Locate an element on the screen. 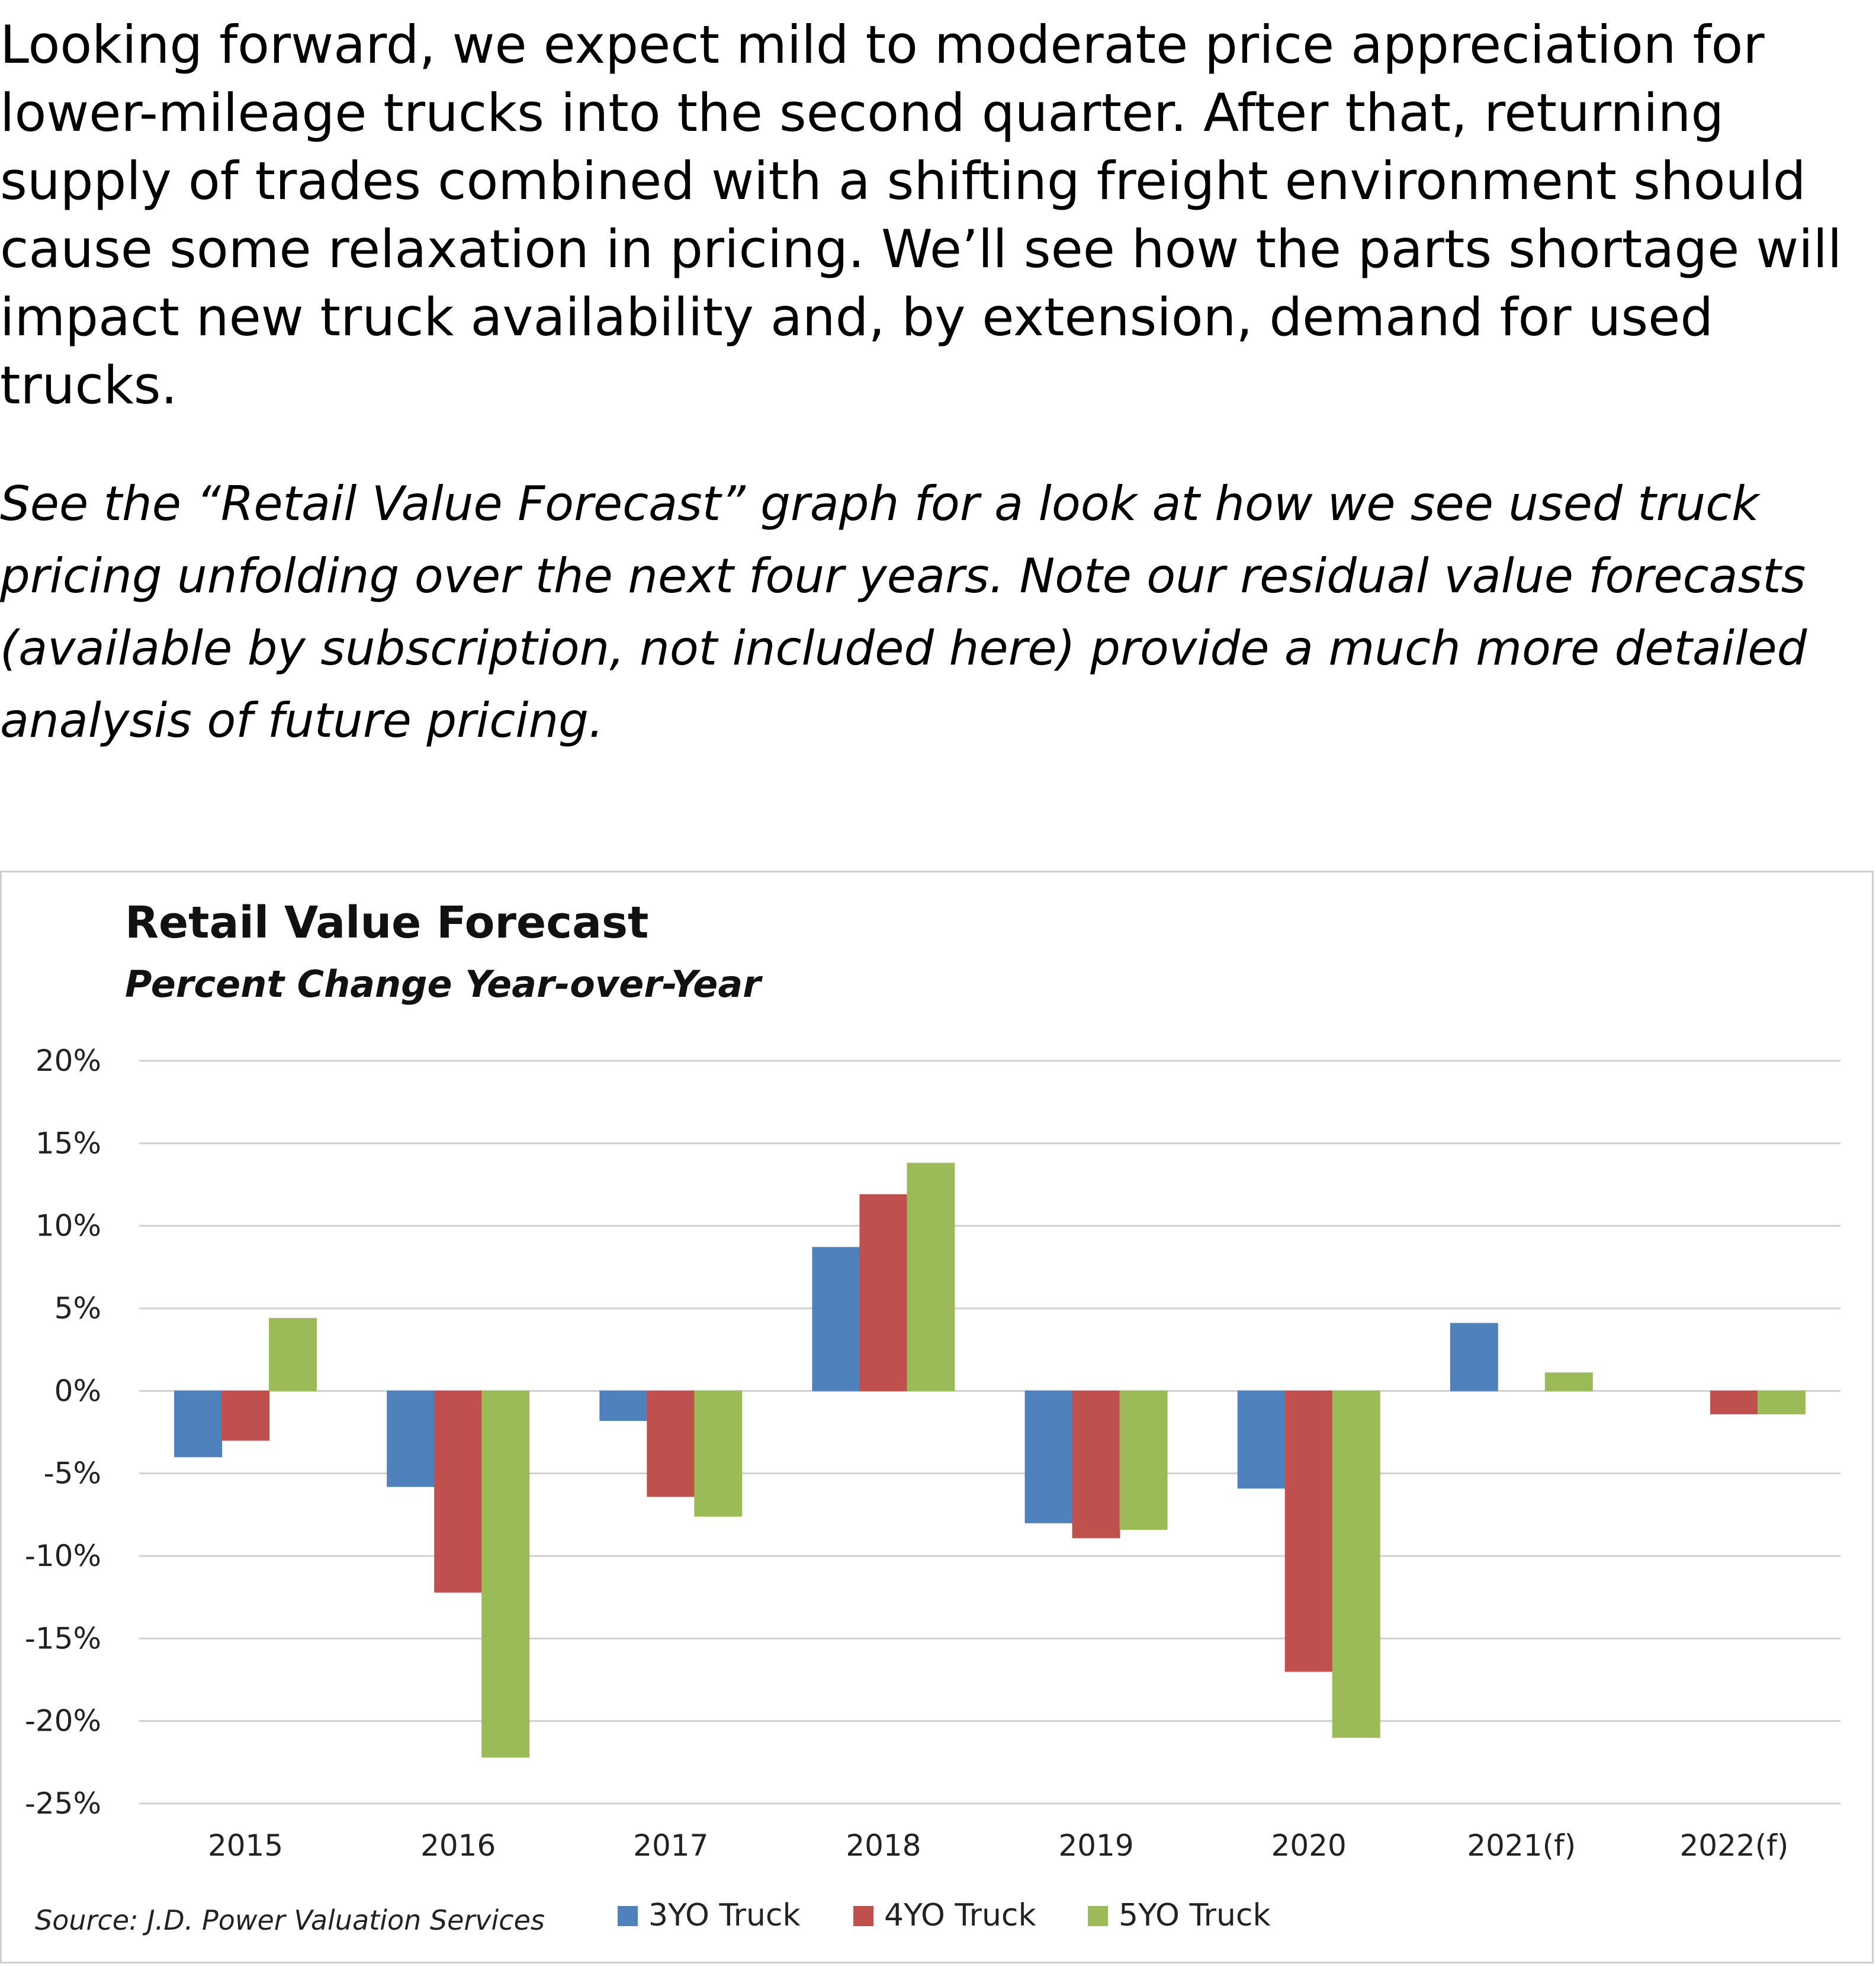 The height and width of the screenshot is (1967, 1876). x-category-label: 2015 is located at coordinates (245, 1845).